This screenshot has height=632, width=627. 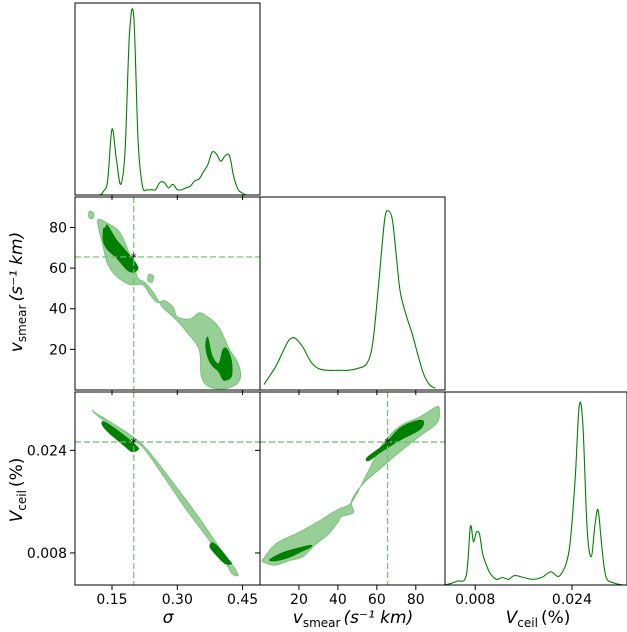 What do you see at coordinates (572, 600) in the screenshot?
I see `xtick-label-vceil: 0.024` at bounding box center [572, 600].